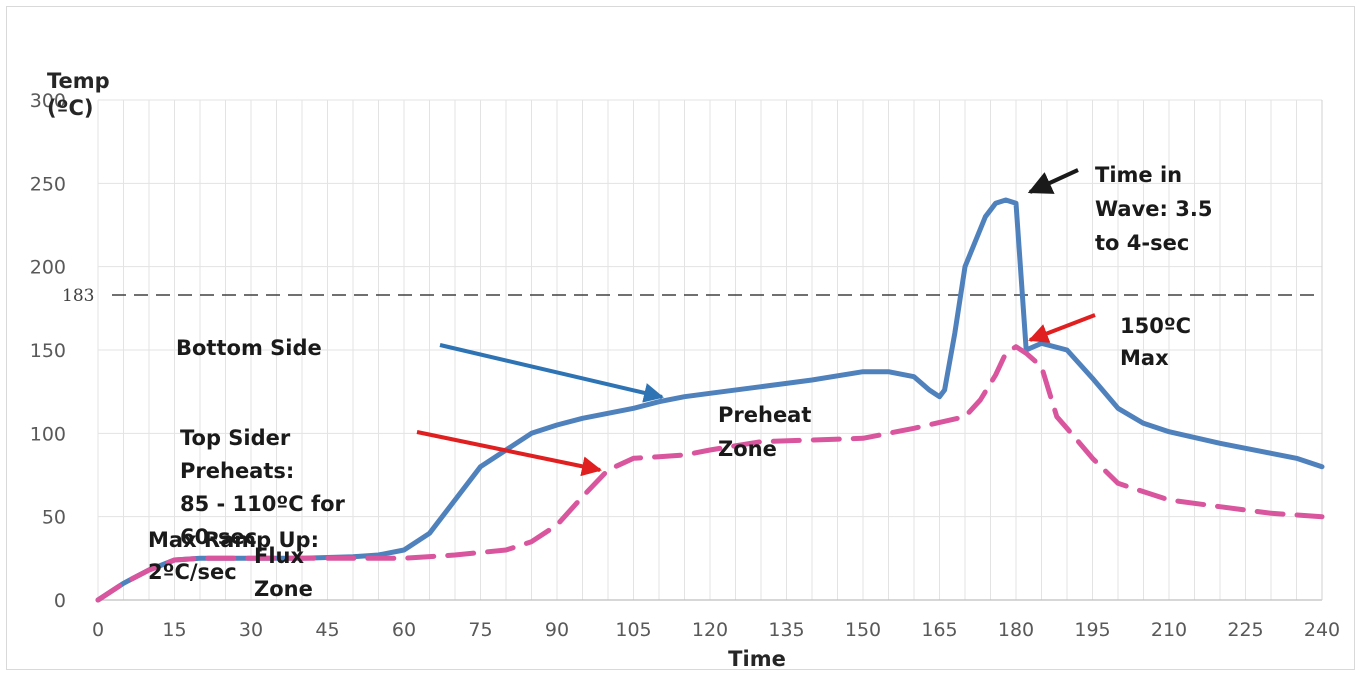  I want to click on annotation-line: 60-sec, so click(218, 537).